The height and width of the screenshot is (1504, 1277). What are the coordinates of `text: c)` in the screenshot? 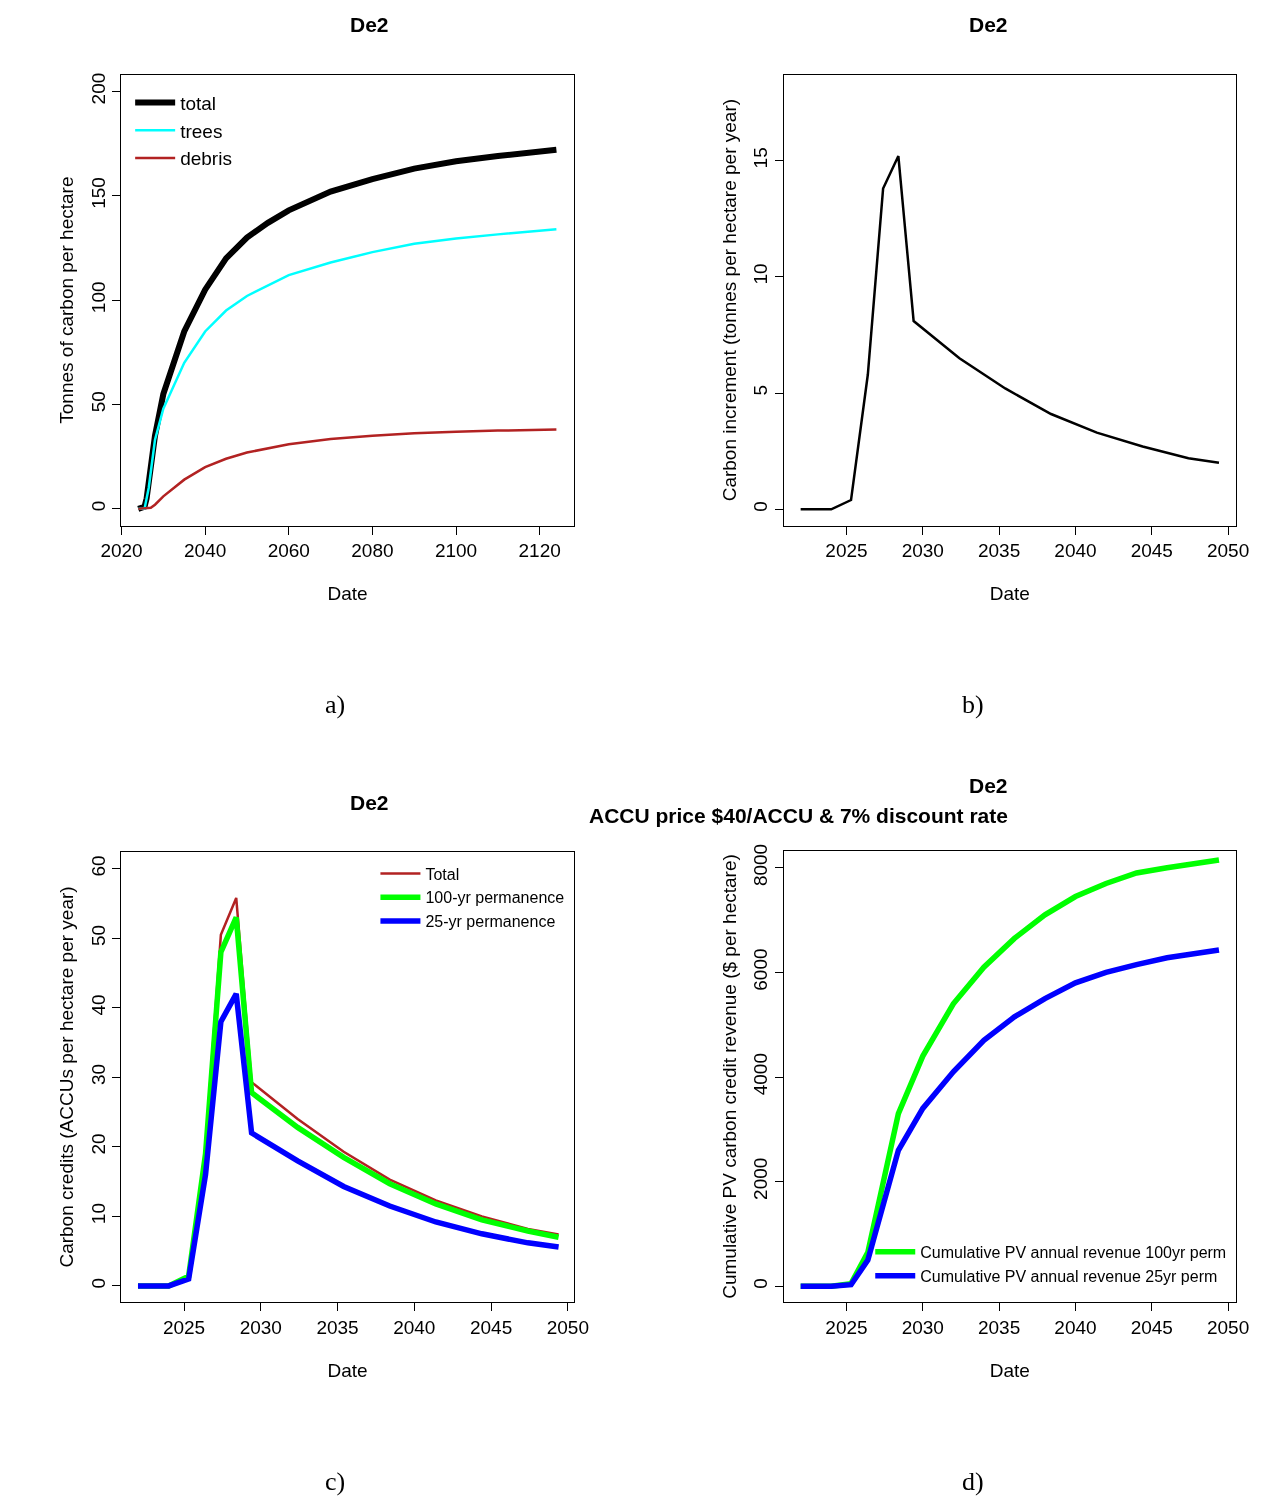 It's located at (335, 1481).